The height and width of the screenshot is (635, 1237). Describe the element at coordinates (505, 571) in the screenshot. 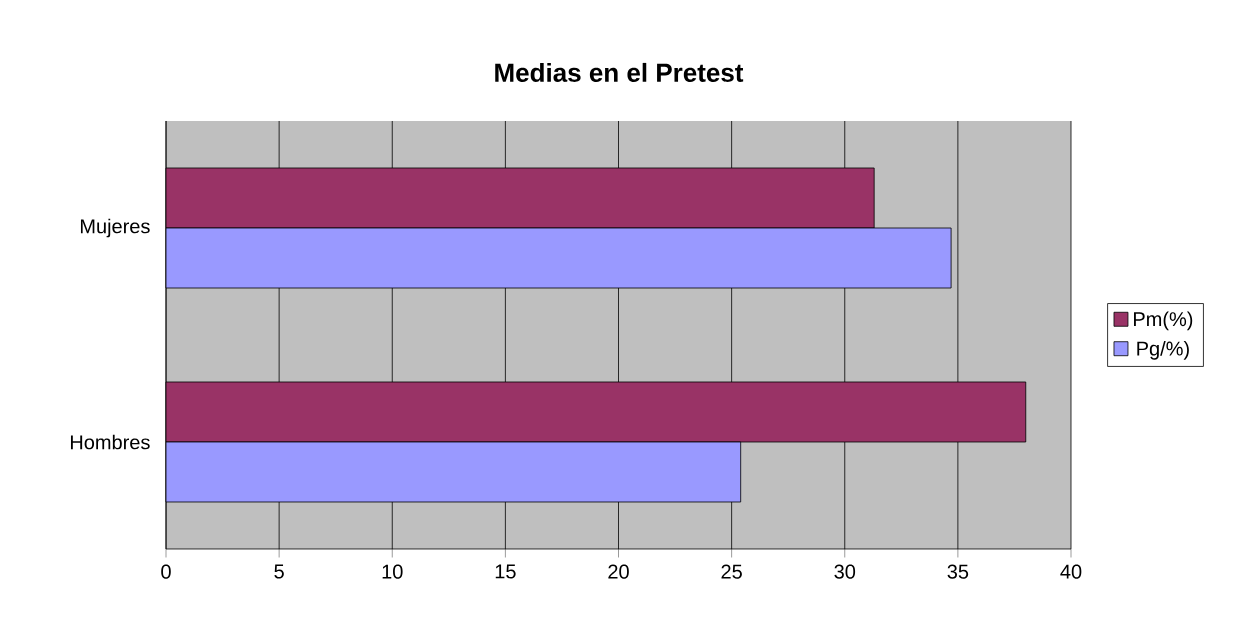

I see `x-tick-label: 15` at that location.